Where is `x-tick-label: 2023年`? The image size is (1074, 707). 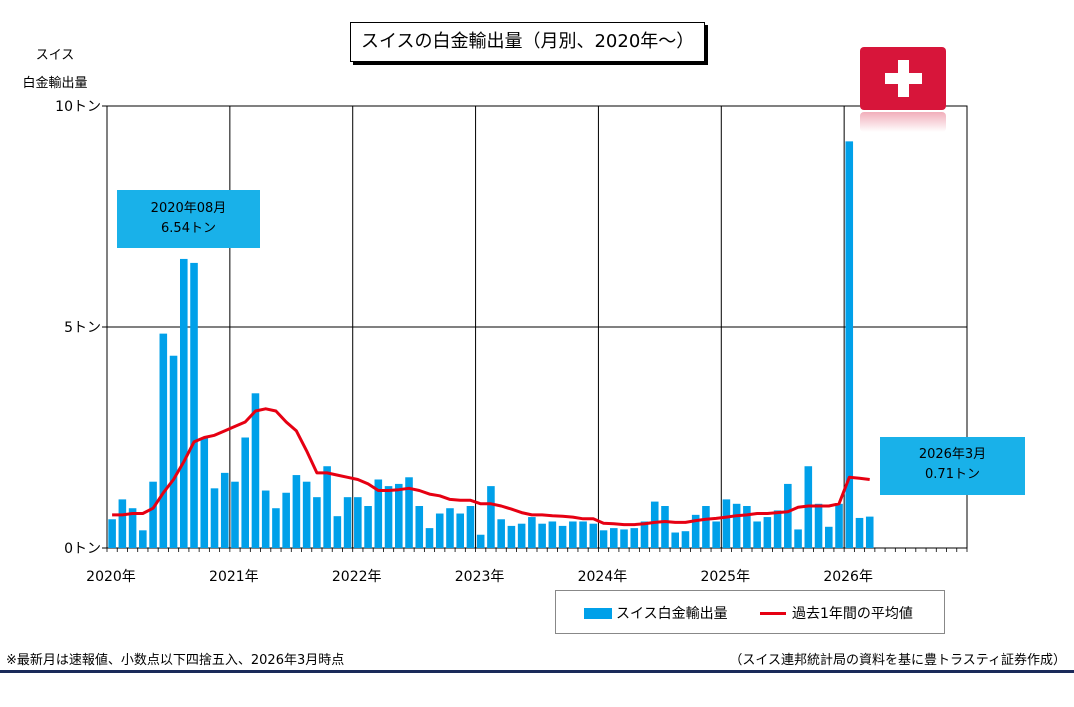
x-tick-label: 2023年 is located at coordinates (480, 577).